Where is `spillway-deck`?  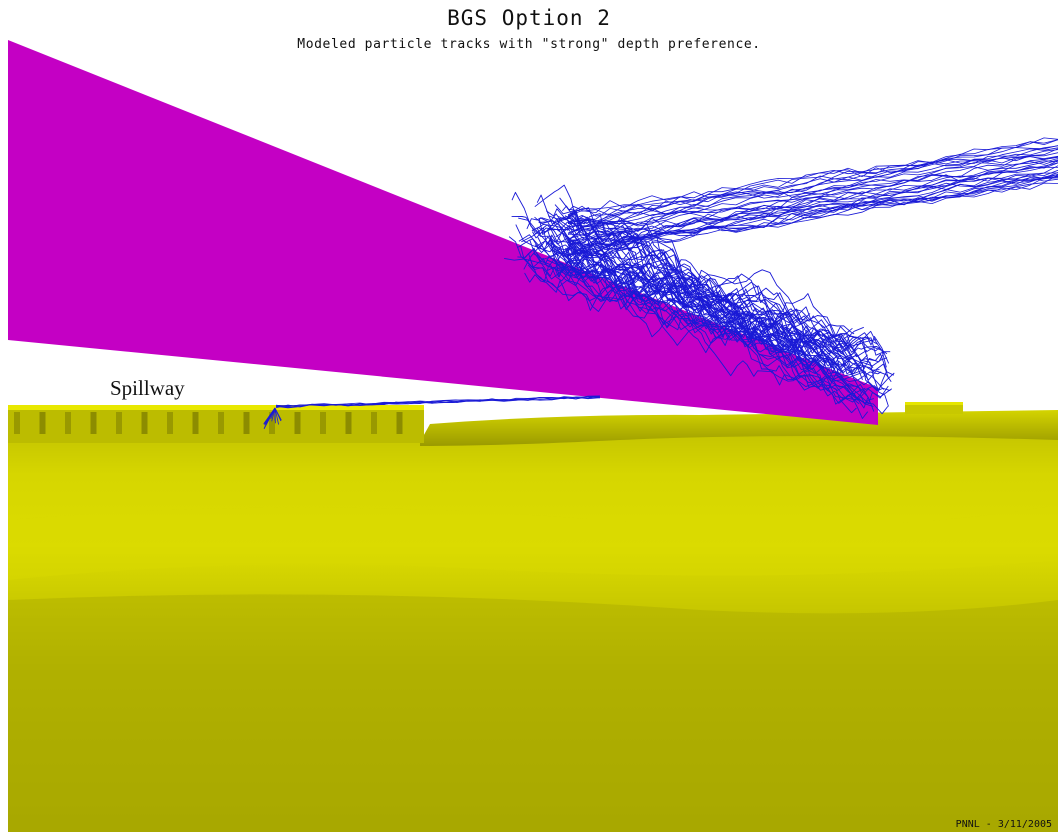 spillway-deck is located at coordinates (216, 424).